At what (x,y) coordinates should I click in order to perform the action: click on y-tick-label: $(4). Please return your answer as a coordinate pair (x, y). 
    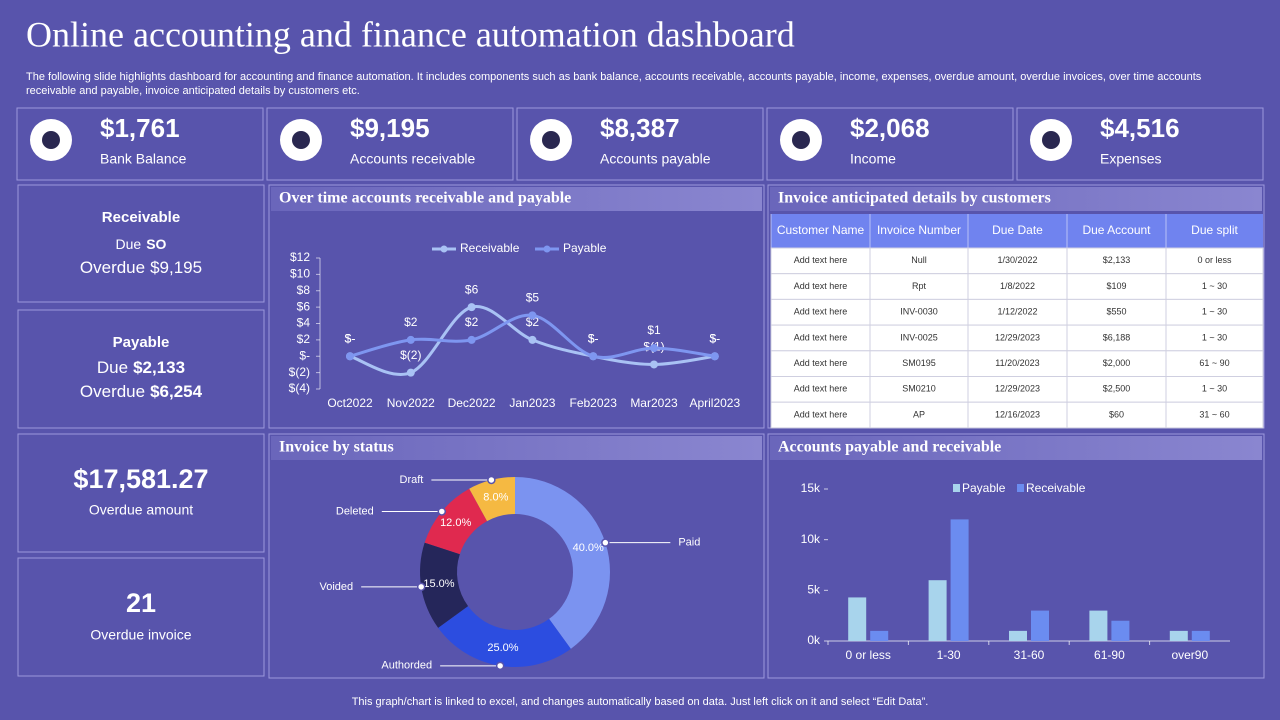
    Looking at the image, I should click on (299, 388).